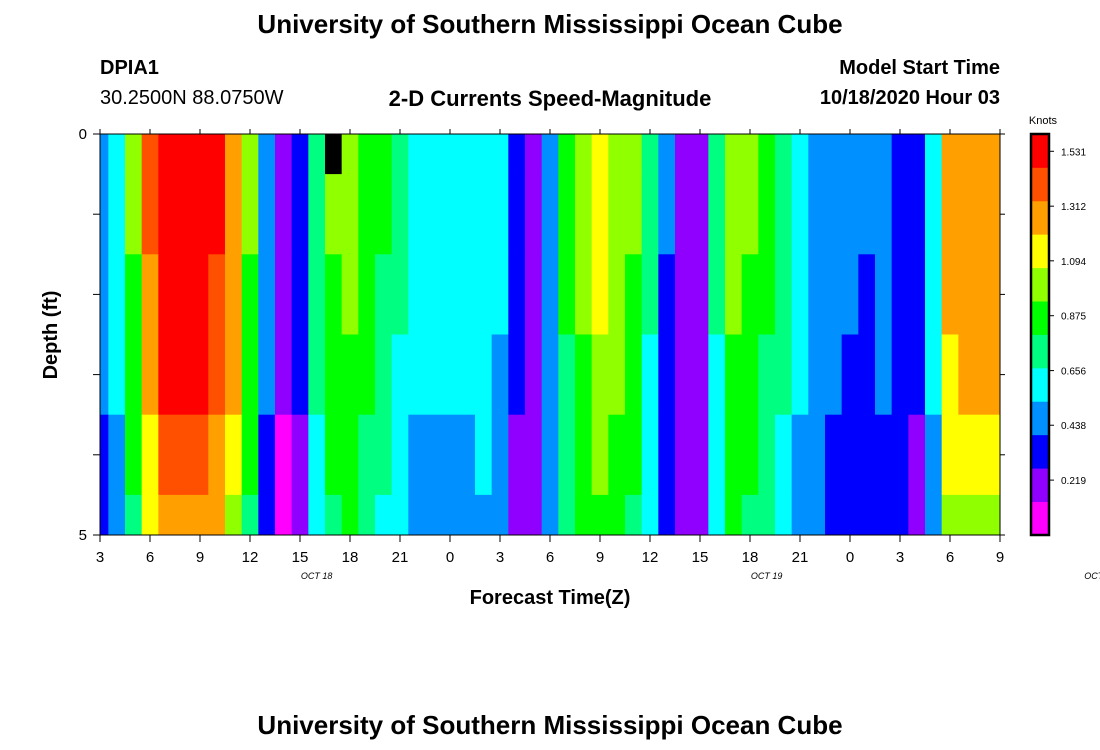  Describe the element at coordinates (909, 98) in the screenshot. I see `model-start-value: 10/18/2020 Hour 03` at that location.